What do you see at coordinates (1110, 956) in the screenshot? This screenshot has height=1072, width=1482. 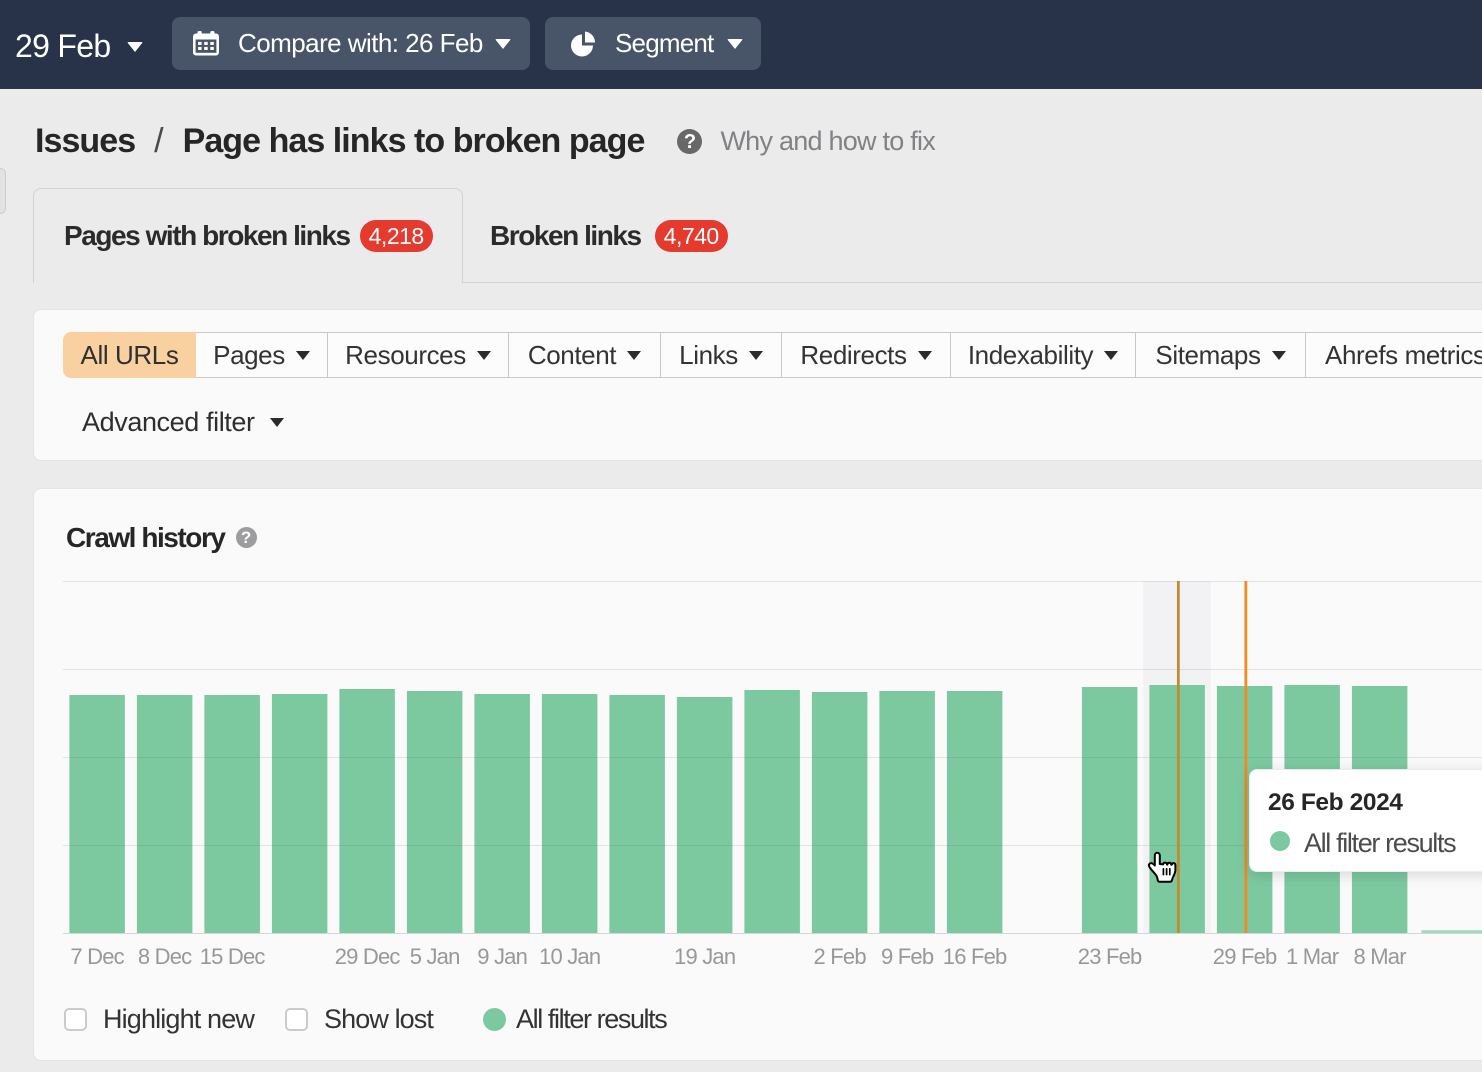 I see `svg-text: 23 Feb` at bounding box center [1110, 956].